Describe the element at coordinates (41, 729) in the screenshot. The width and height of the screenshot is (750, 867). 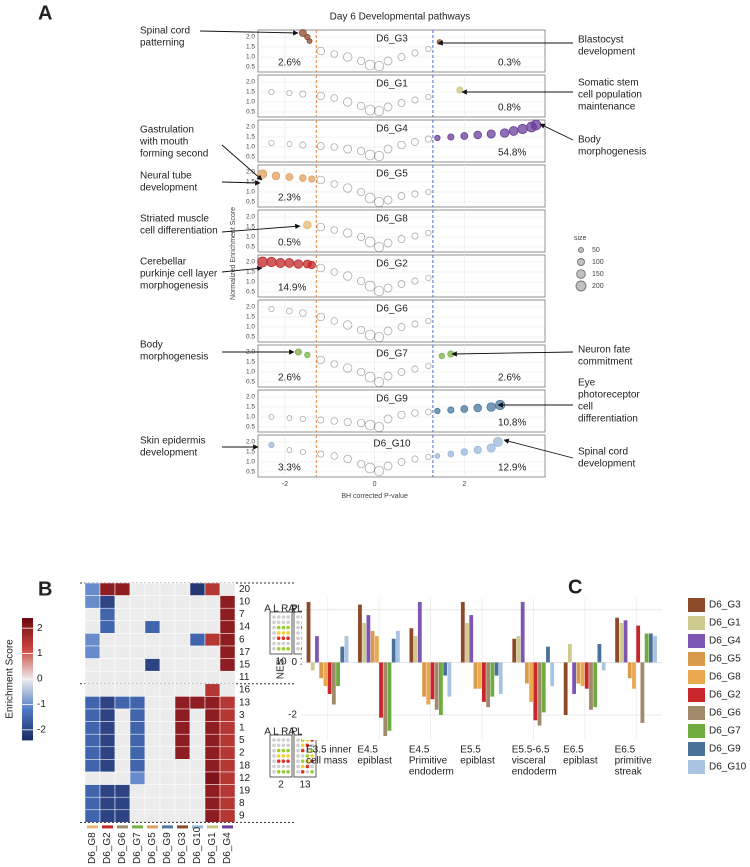
I see `colorbar-label: -2` at that location.